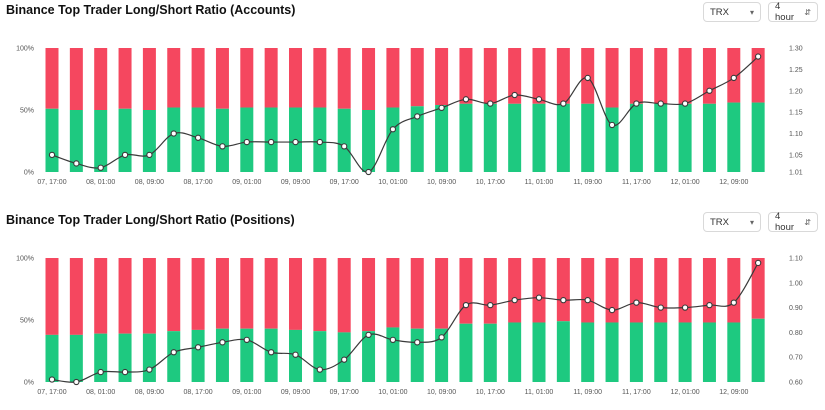 Image resolution: width=825 pixels, height=410 pixels. Describe the element at coordinates (751, 12) in the screenshot. I see `dropdown-arrow-icon: ▾` at that location.